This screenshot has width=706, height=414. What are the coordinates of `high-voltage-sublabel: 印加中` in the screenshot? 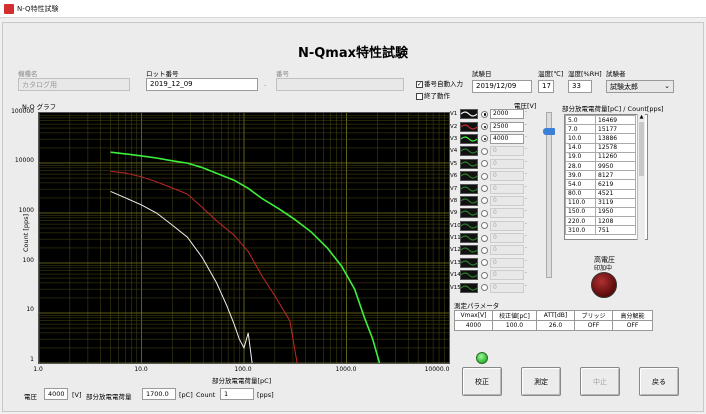 It's located at (603, 268).